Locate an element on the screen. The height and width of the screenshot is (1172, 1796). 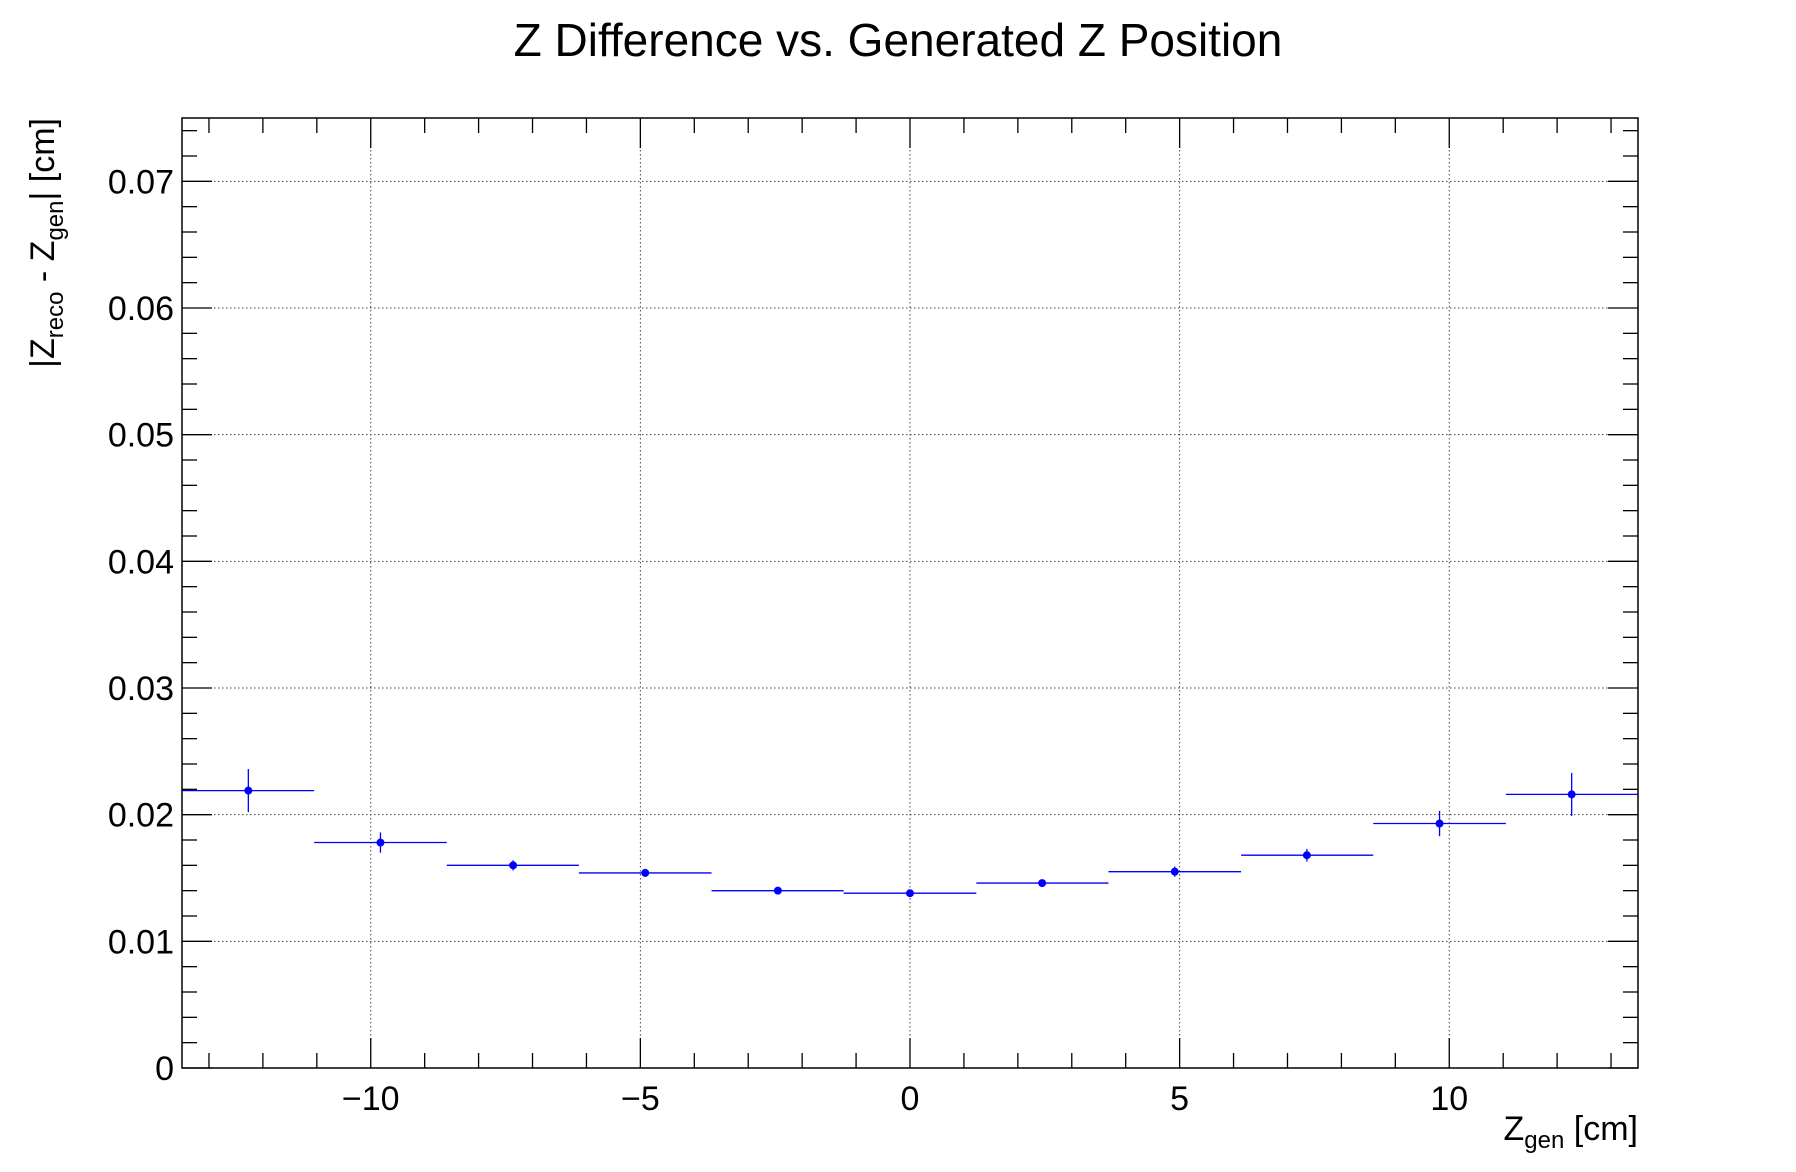
y-tick-label: 0.07 is located at coordinates (141, 182).